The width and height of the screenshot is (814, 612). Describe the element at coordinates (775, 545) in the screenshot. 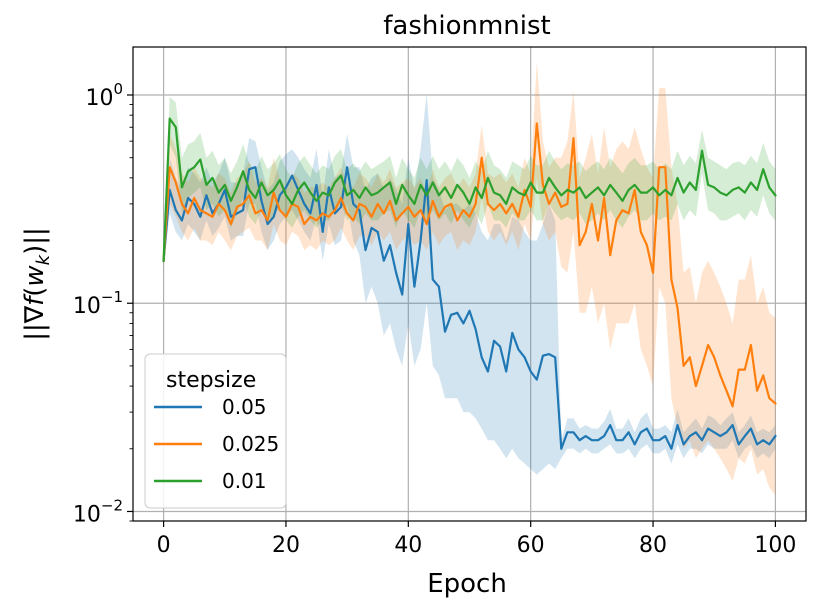

I see `x-tick-label: 100` at that location.